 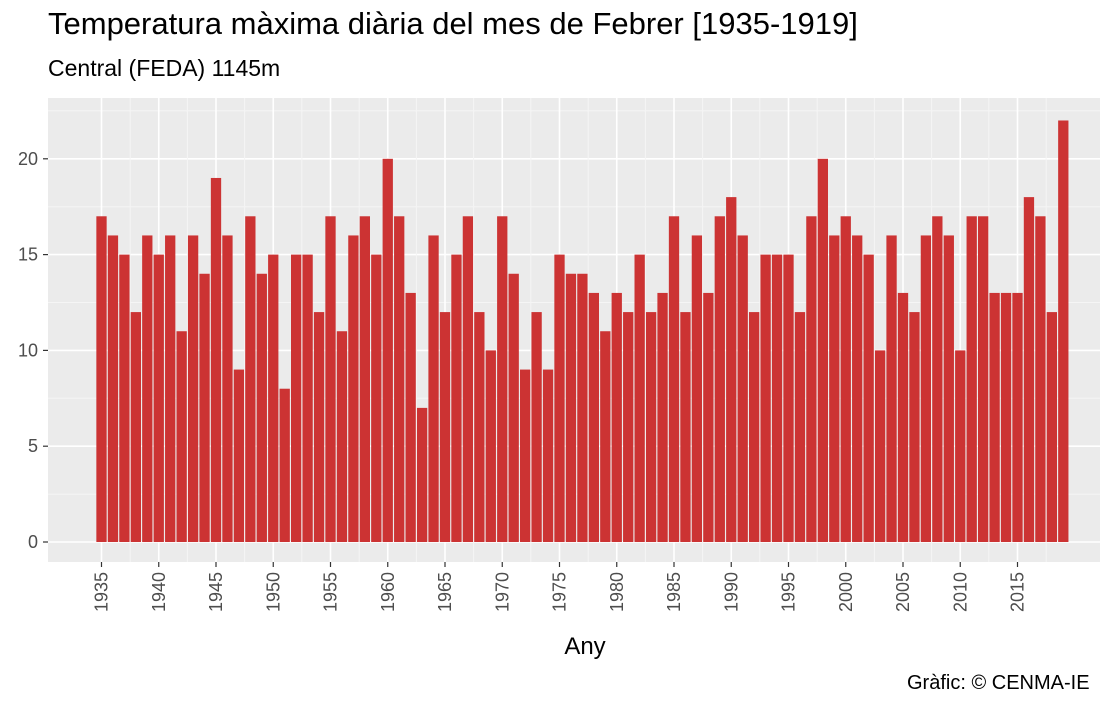 I want to click on y-tick-label: 10, so click(x=28, y=350).